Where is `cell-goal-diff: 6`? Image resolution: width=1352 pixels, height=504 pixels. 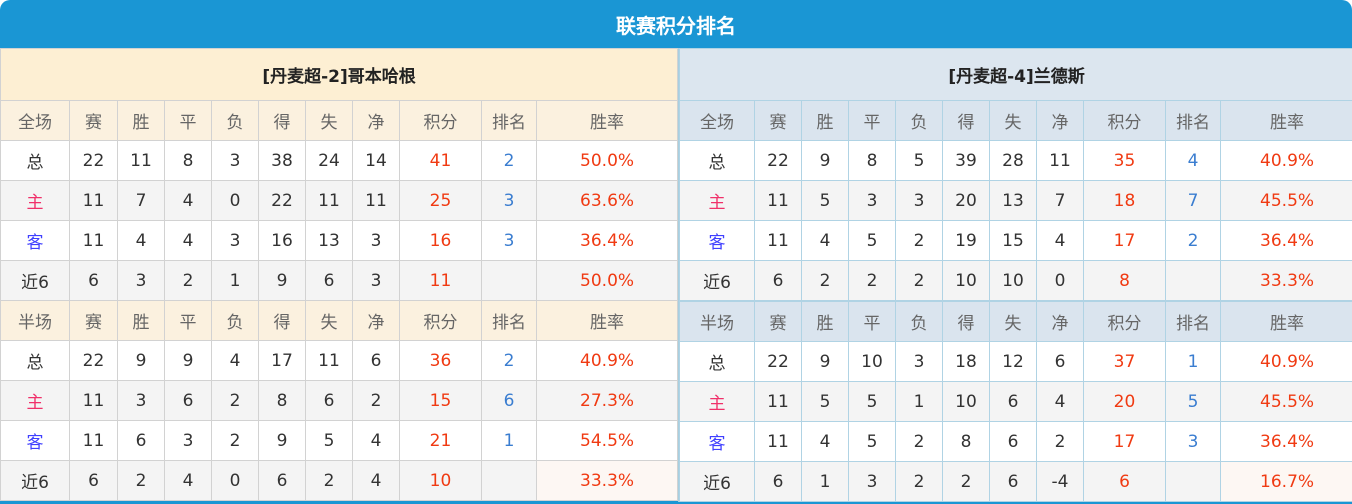
cell-goal-diff: 6 is located at coordinates (1060, 361).